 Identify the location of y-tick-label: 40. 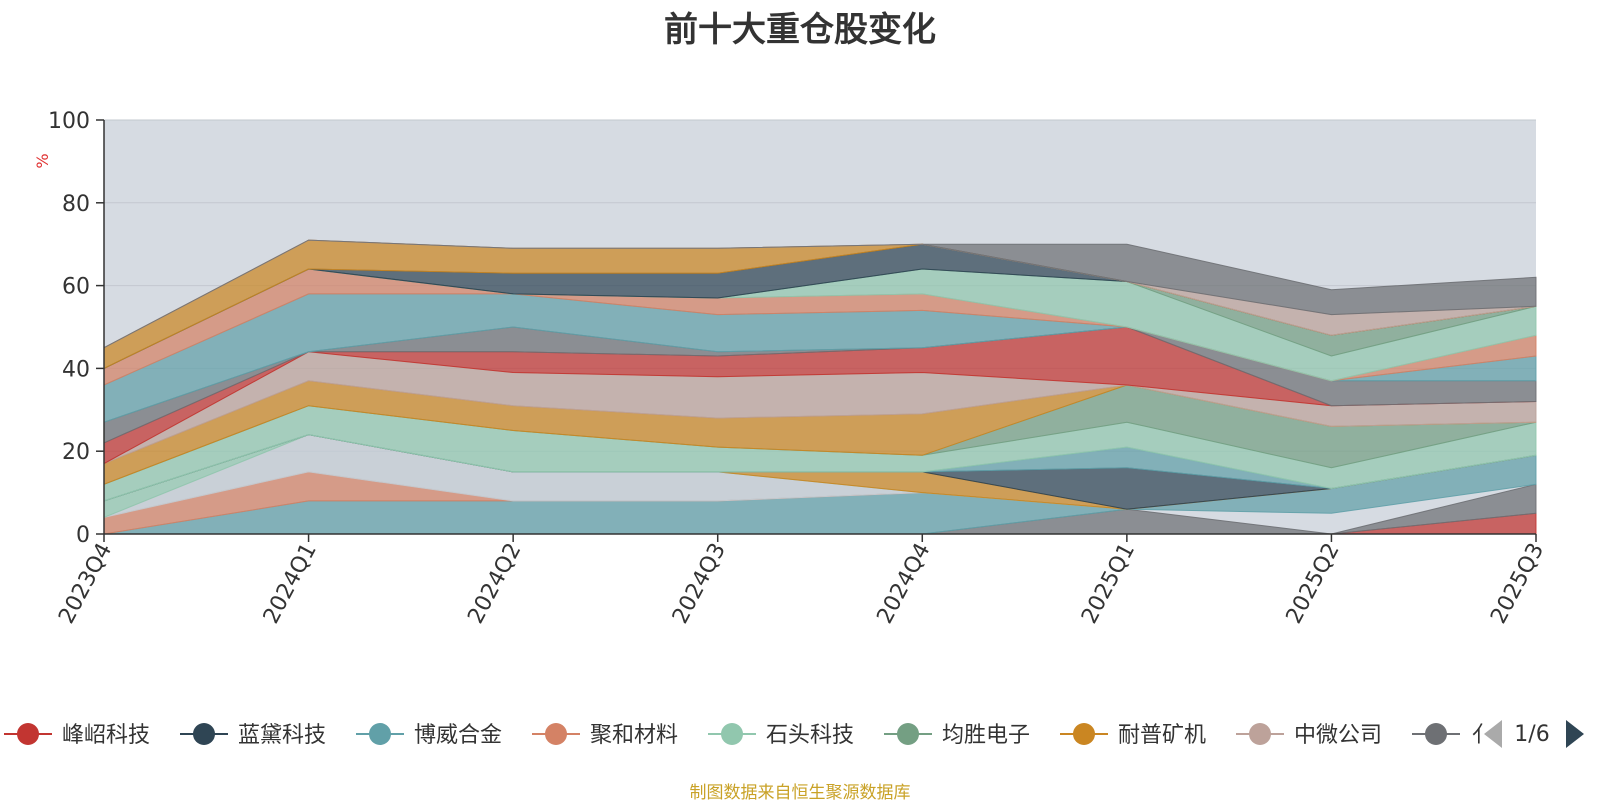
(76, 369).